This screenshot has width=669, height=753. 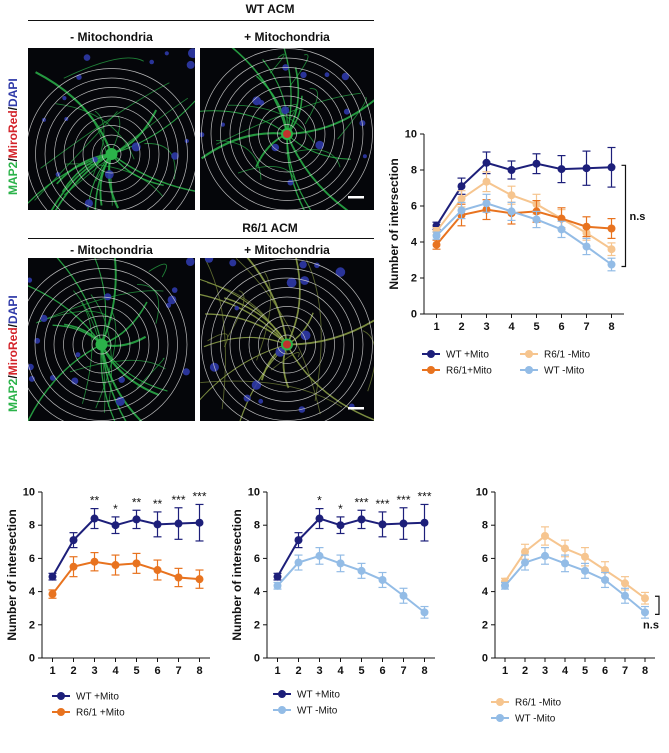 I want to click on r61-acm-title: R6/1 ACM, so click(x=270, y=228).